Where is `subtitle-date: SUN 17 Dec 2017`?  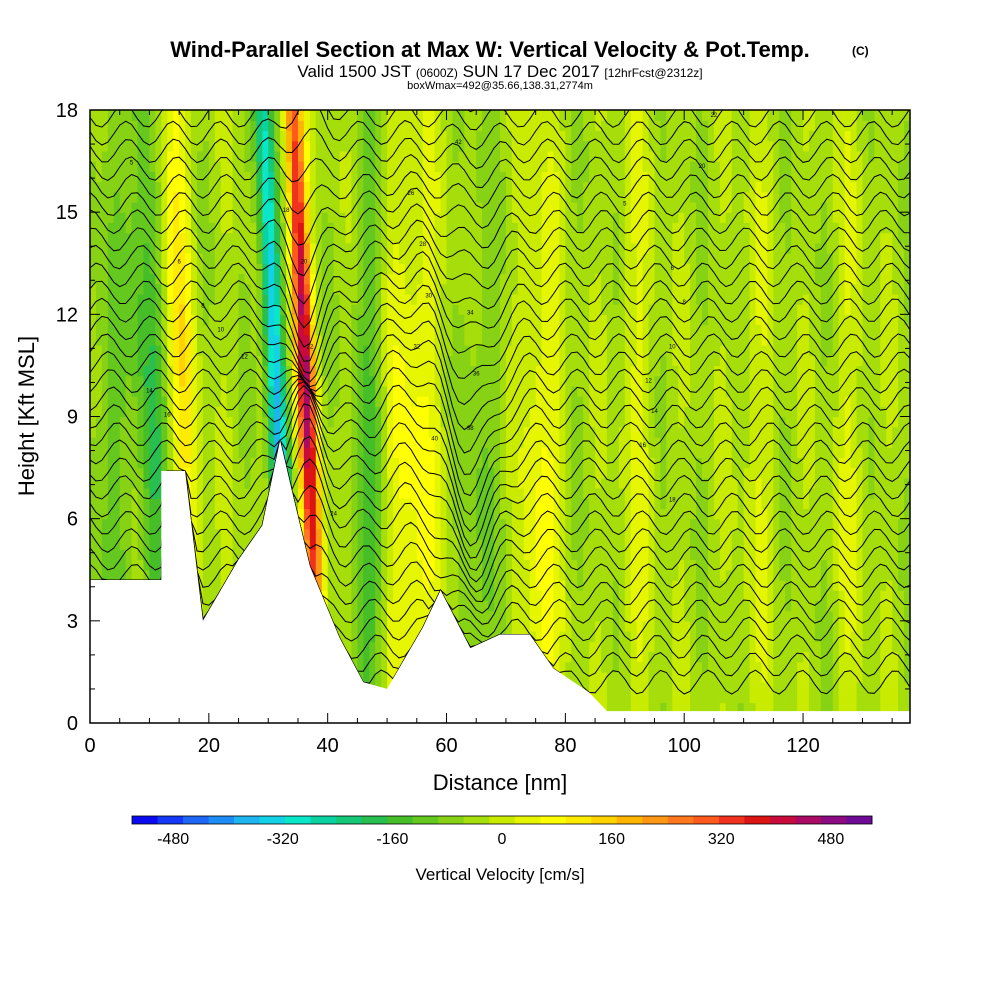
subtitle-date: SUN 17 Dec 2017 is located at coordinates (531, 71).